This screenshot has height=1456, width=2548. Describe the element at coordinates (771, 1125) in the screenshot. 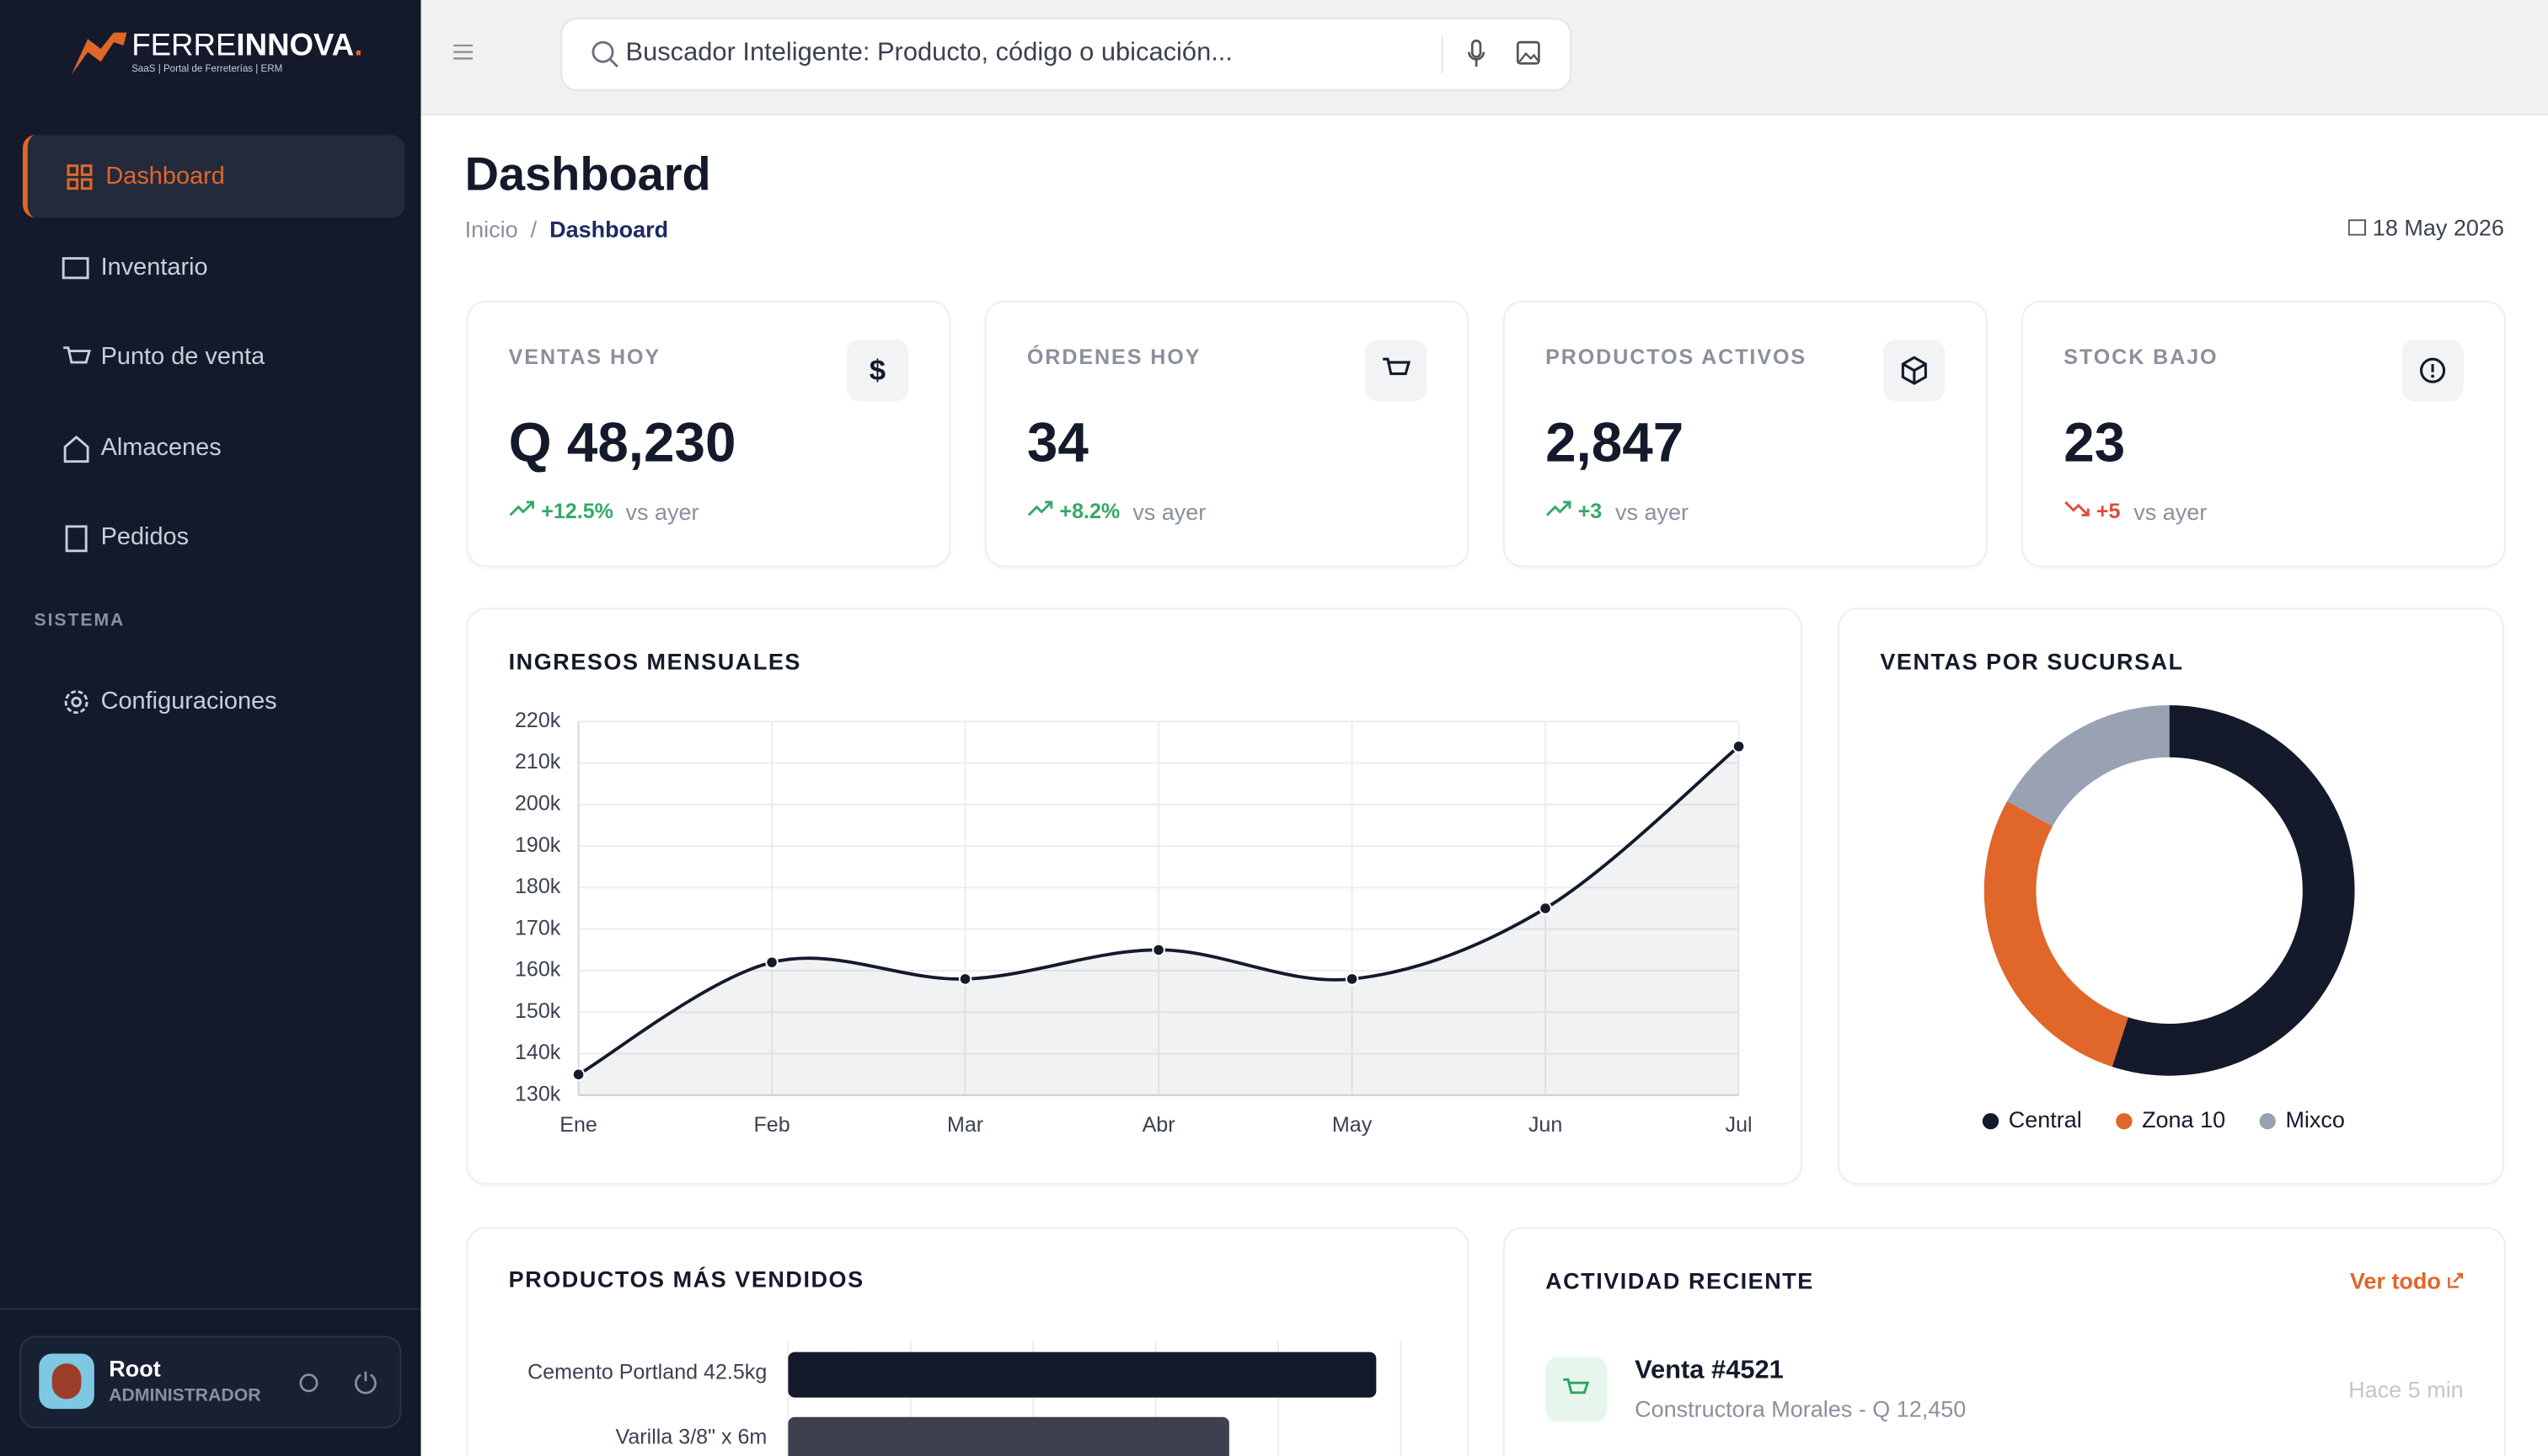

I see `x-tick-label: Feb` at that location.